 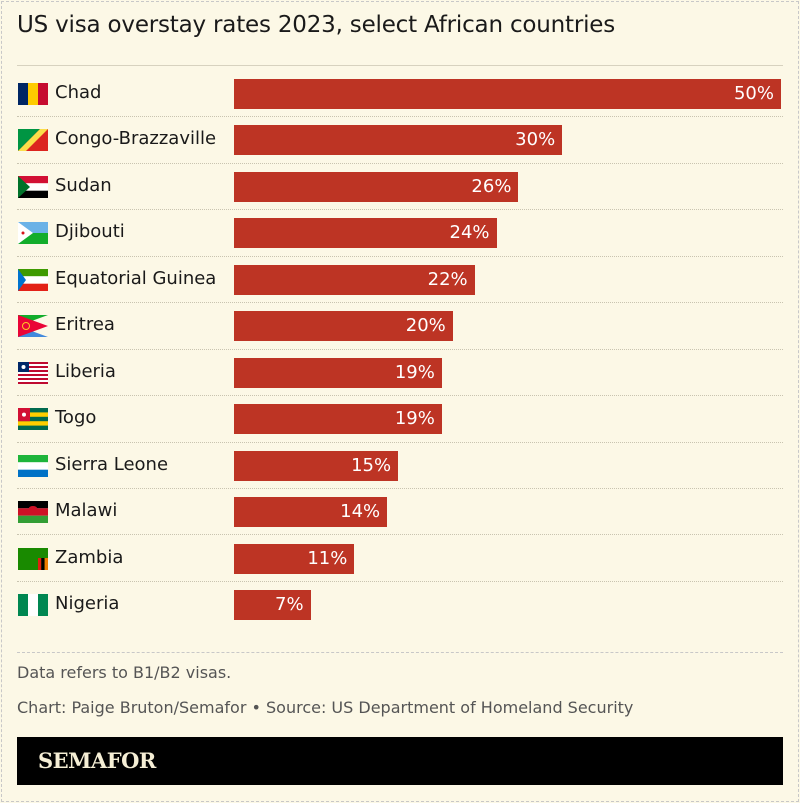 I want to click on liberia-flag-icon, so click(x=33, y=372).